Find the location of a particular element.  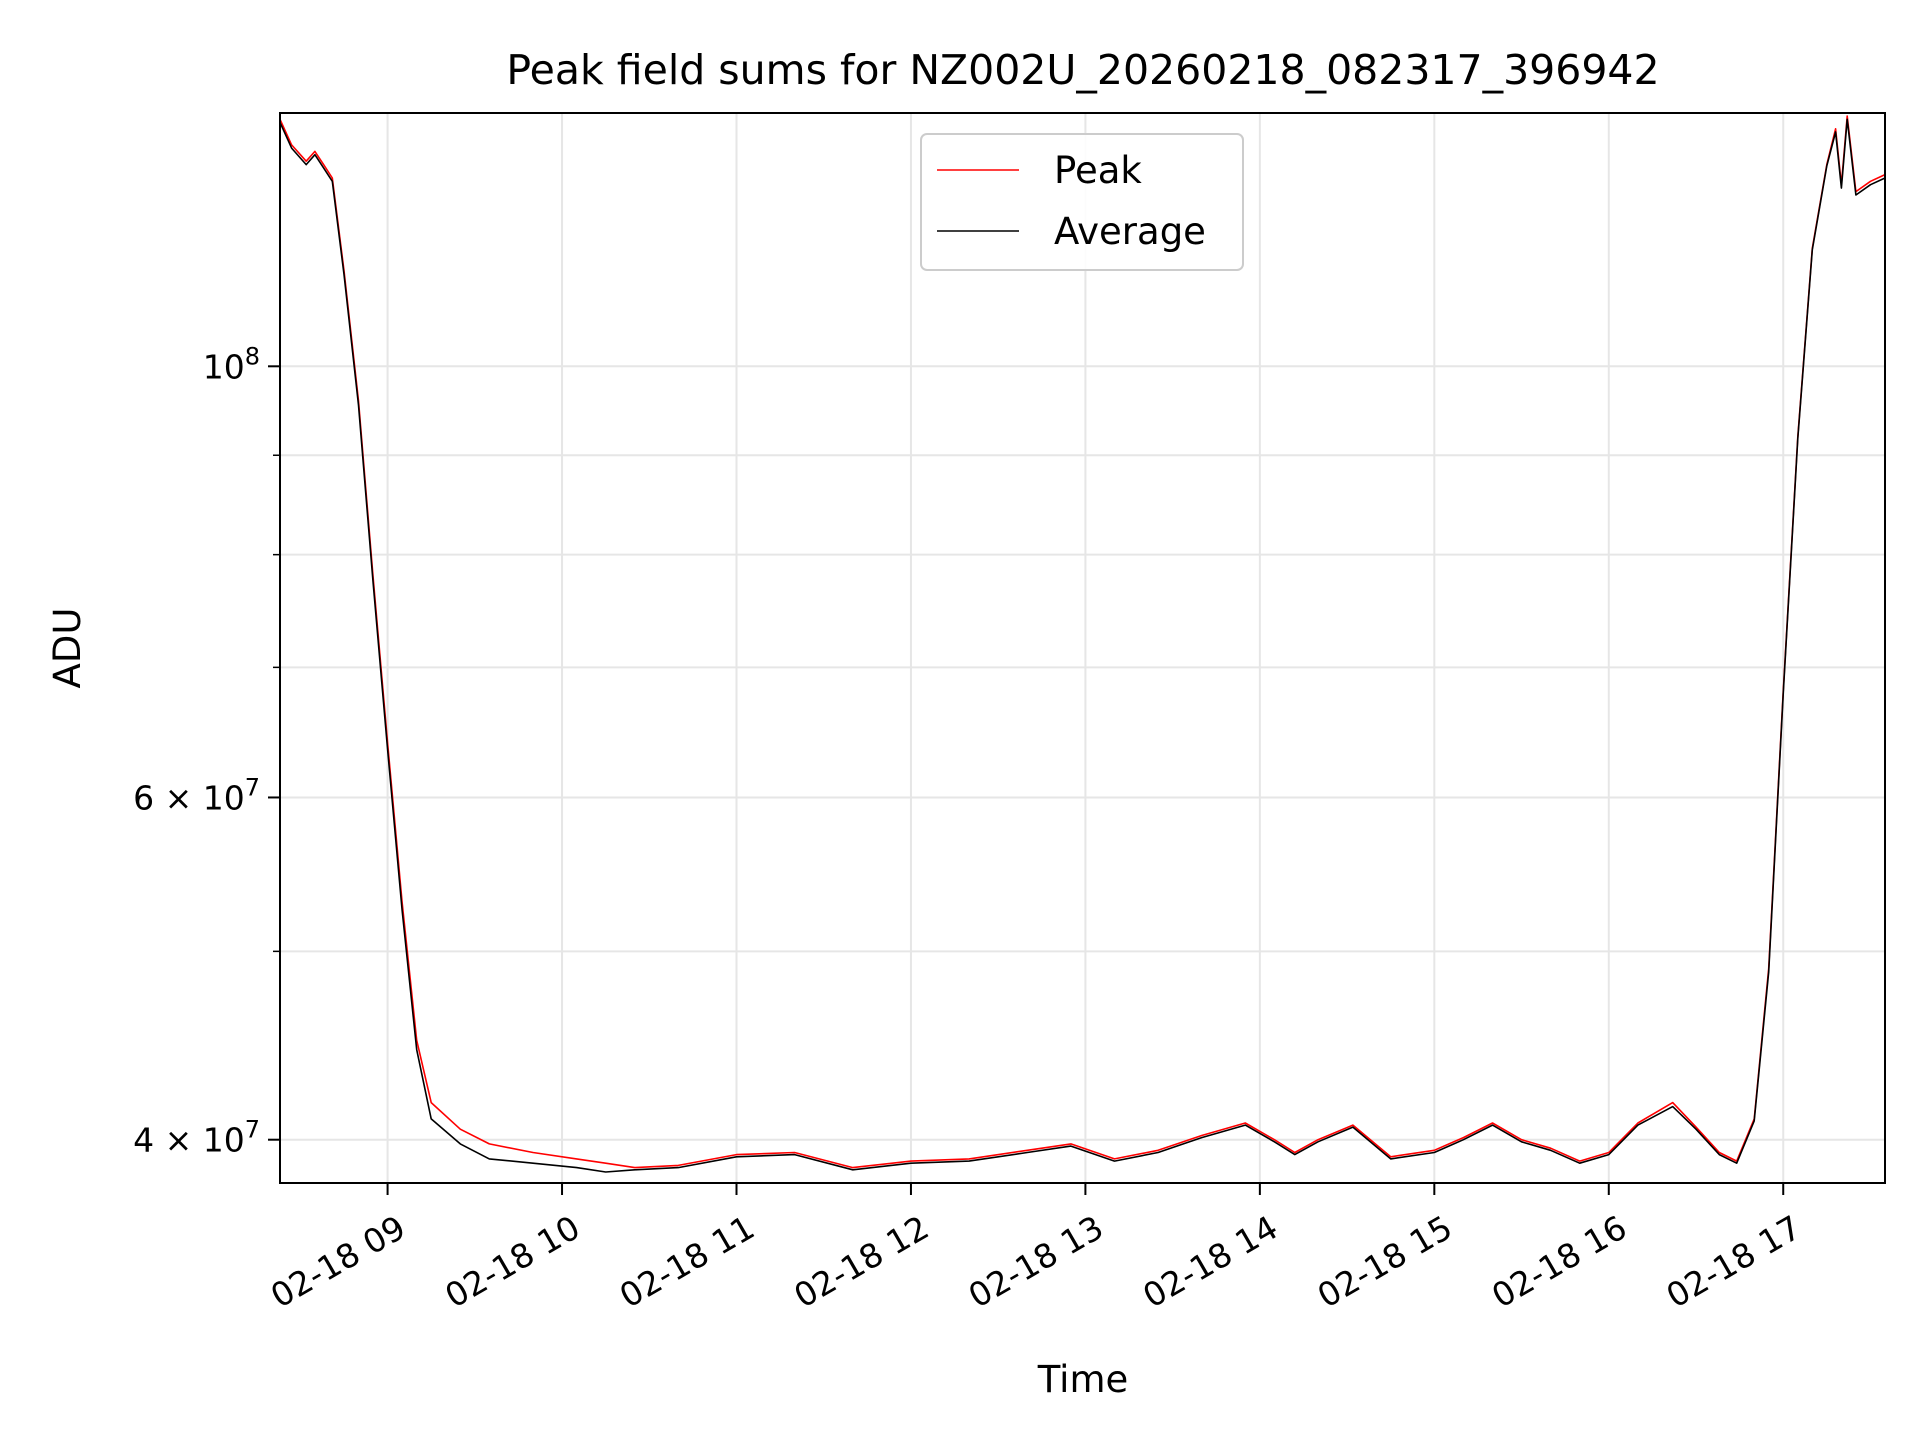

legend-label-peak: Peak is located at coordinates (1098, 170).